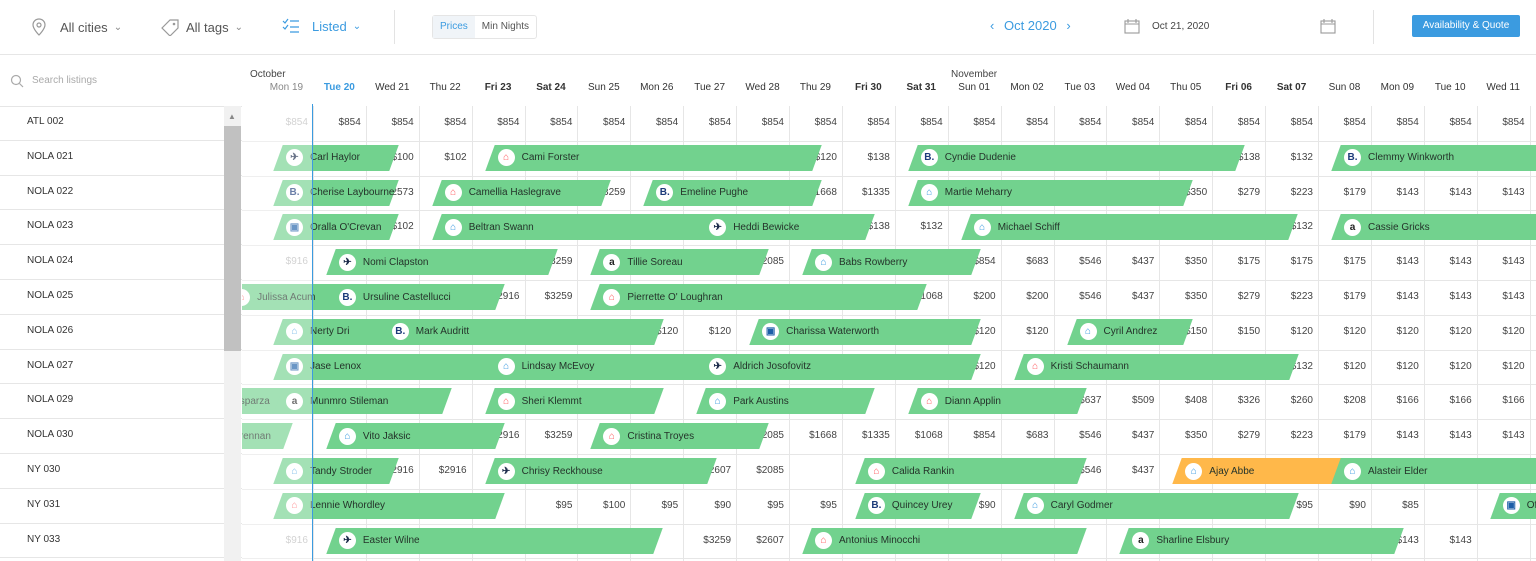 The image size is (1536, 561). What do you see at coordinates (321, 26) in the screenshot?
I see `listed-filter: Listed ⌄` at bounding box center [321, 26].